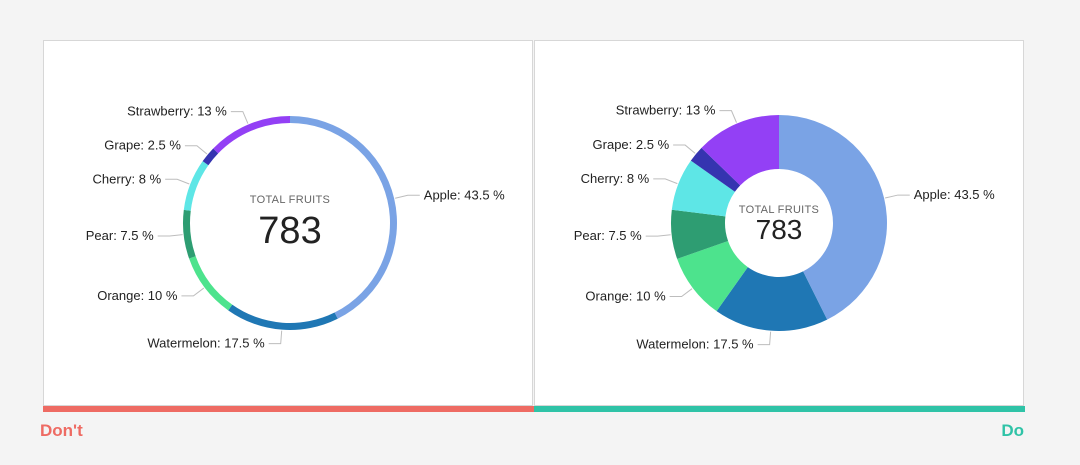 The image size is (1080, 465). I want to click on do-slice-cherry, so click(703, 188).